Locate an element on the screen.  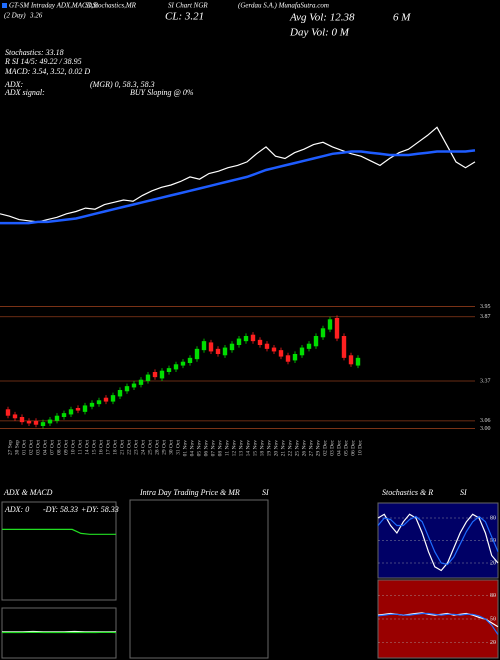
header-text: (2 Day) is located at coordinates (15, 16).